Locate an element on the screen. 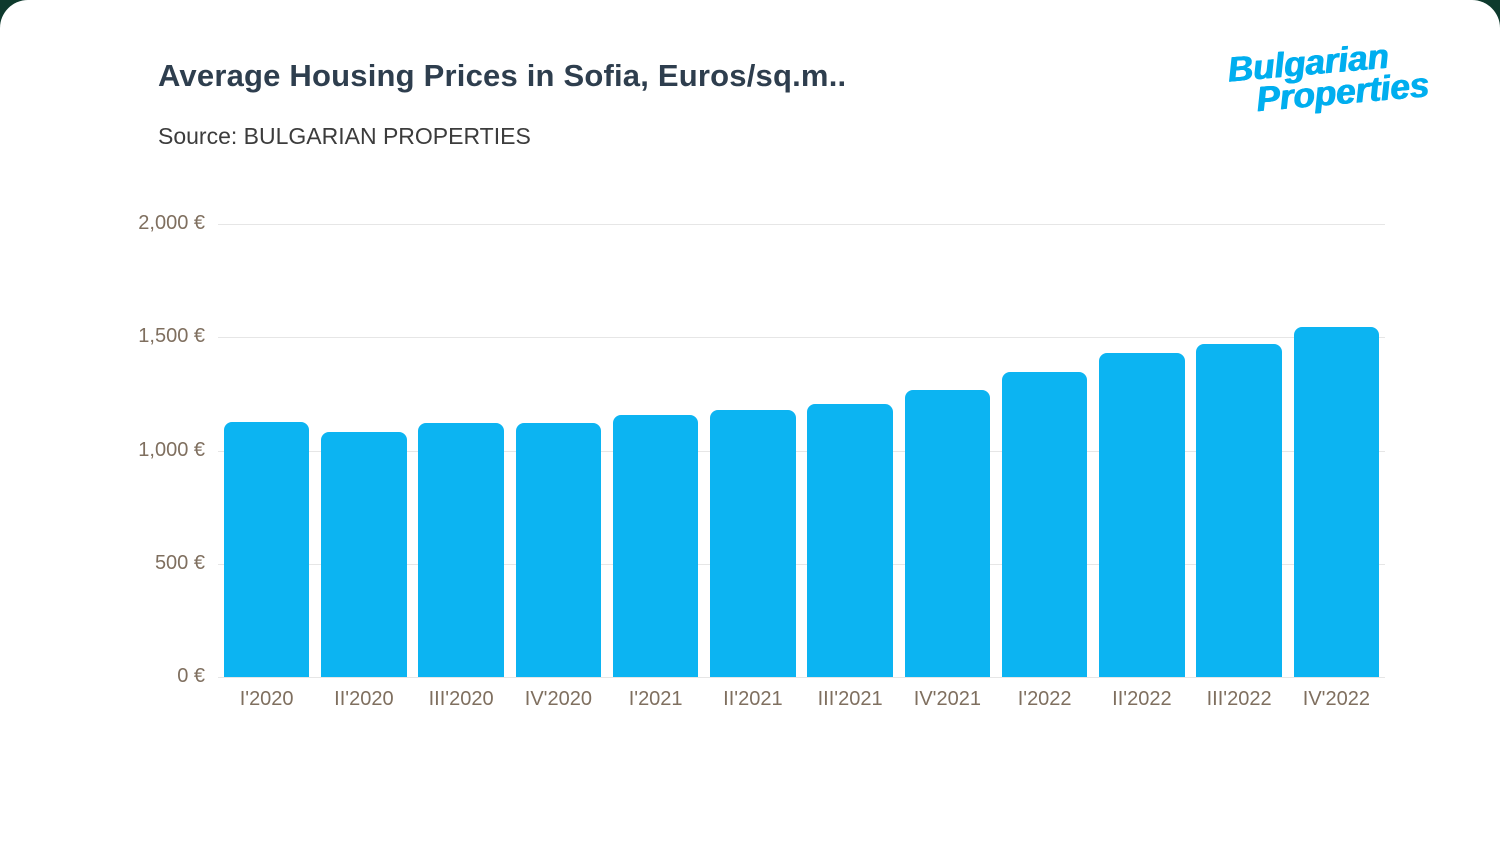 This screenshot has width=1500, height=844. bar-II'2022 is located at coordinates (1142, 515).